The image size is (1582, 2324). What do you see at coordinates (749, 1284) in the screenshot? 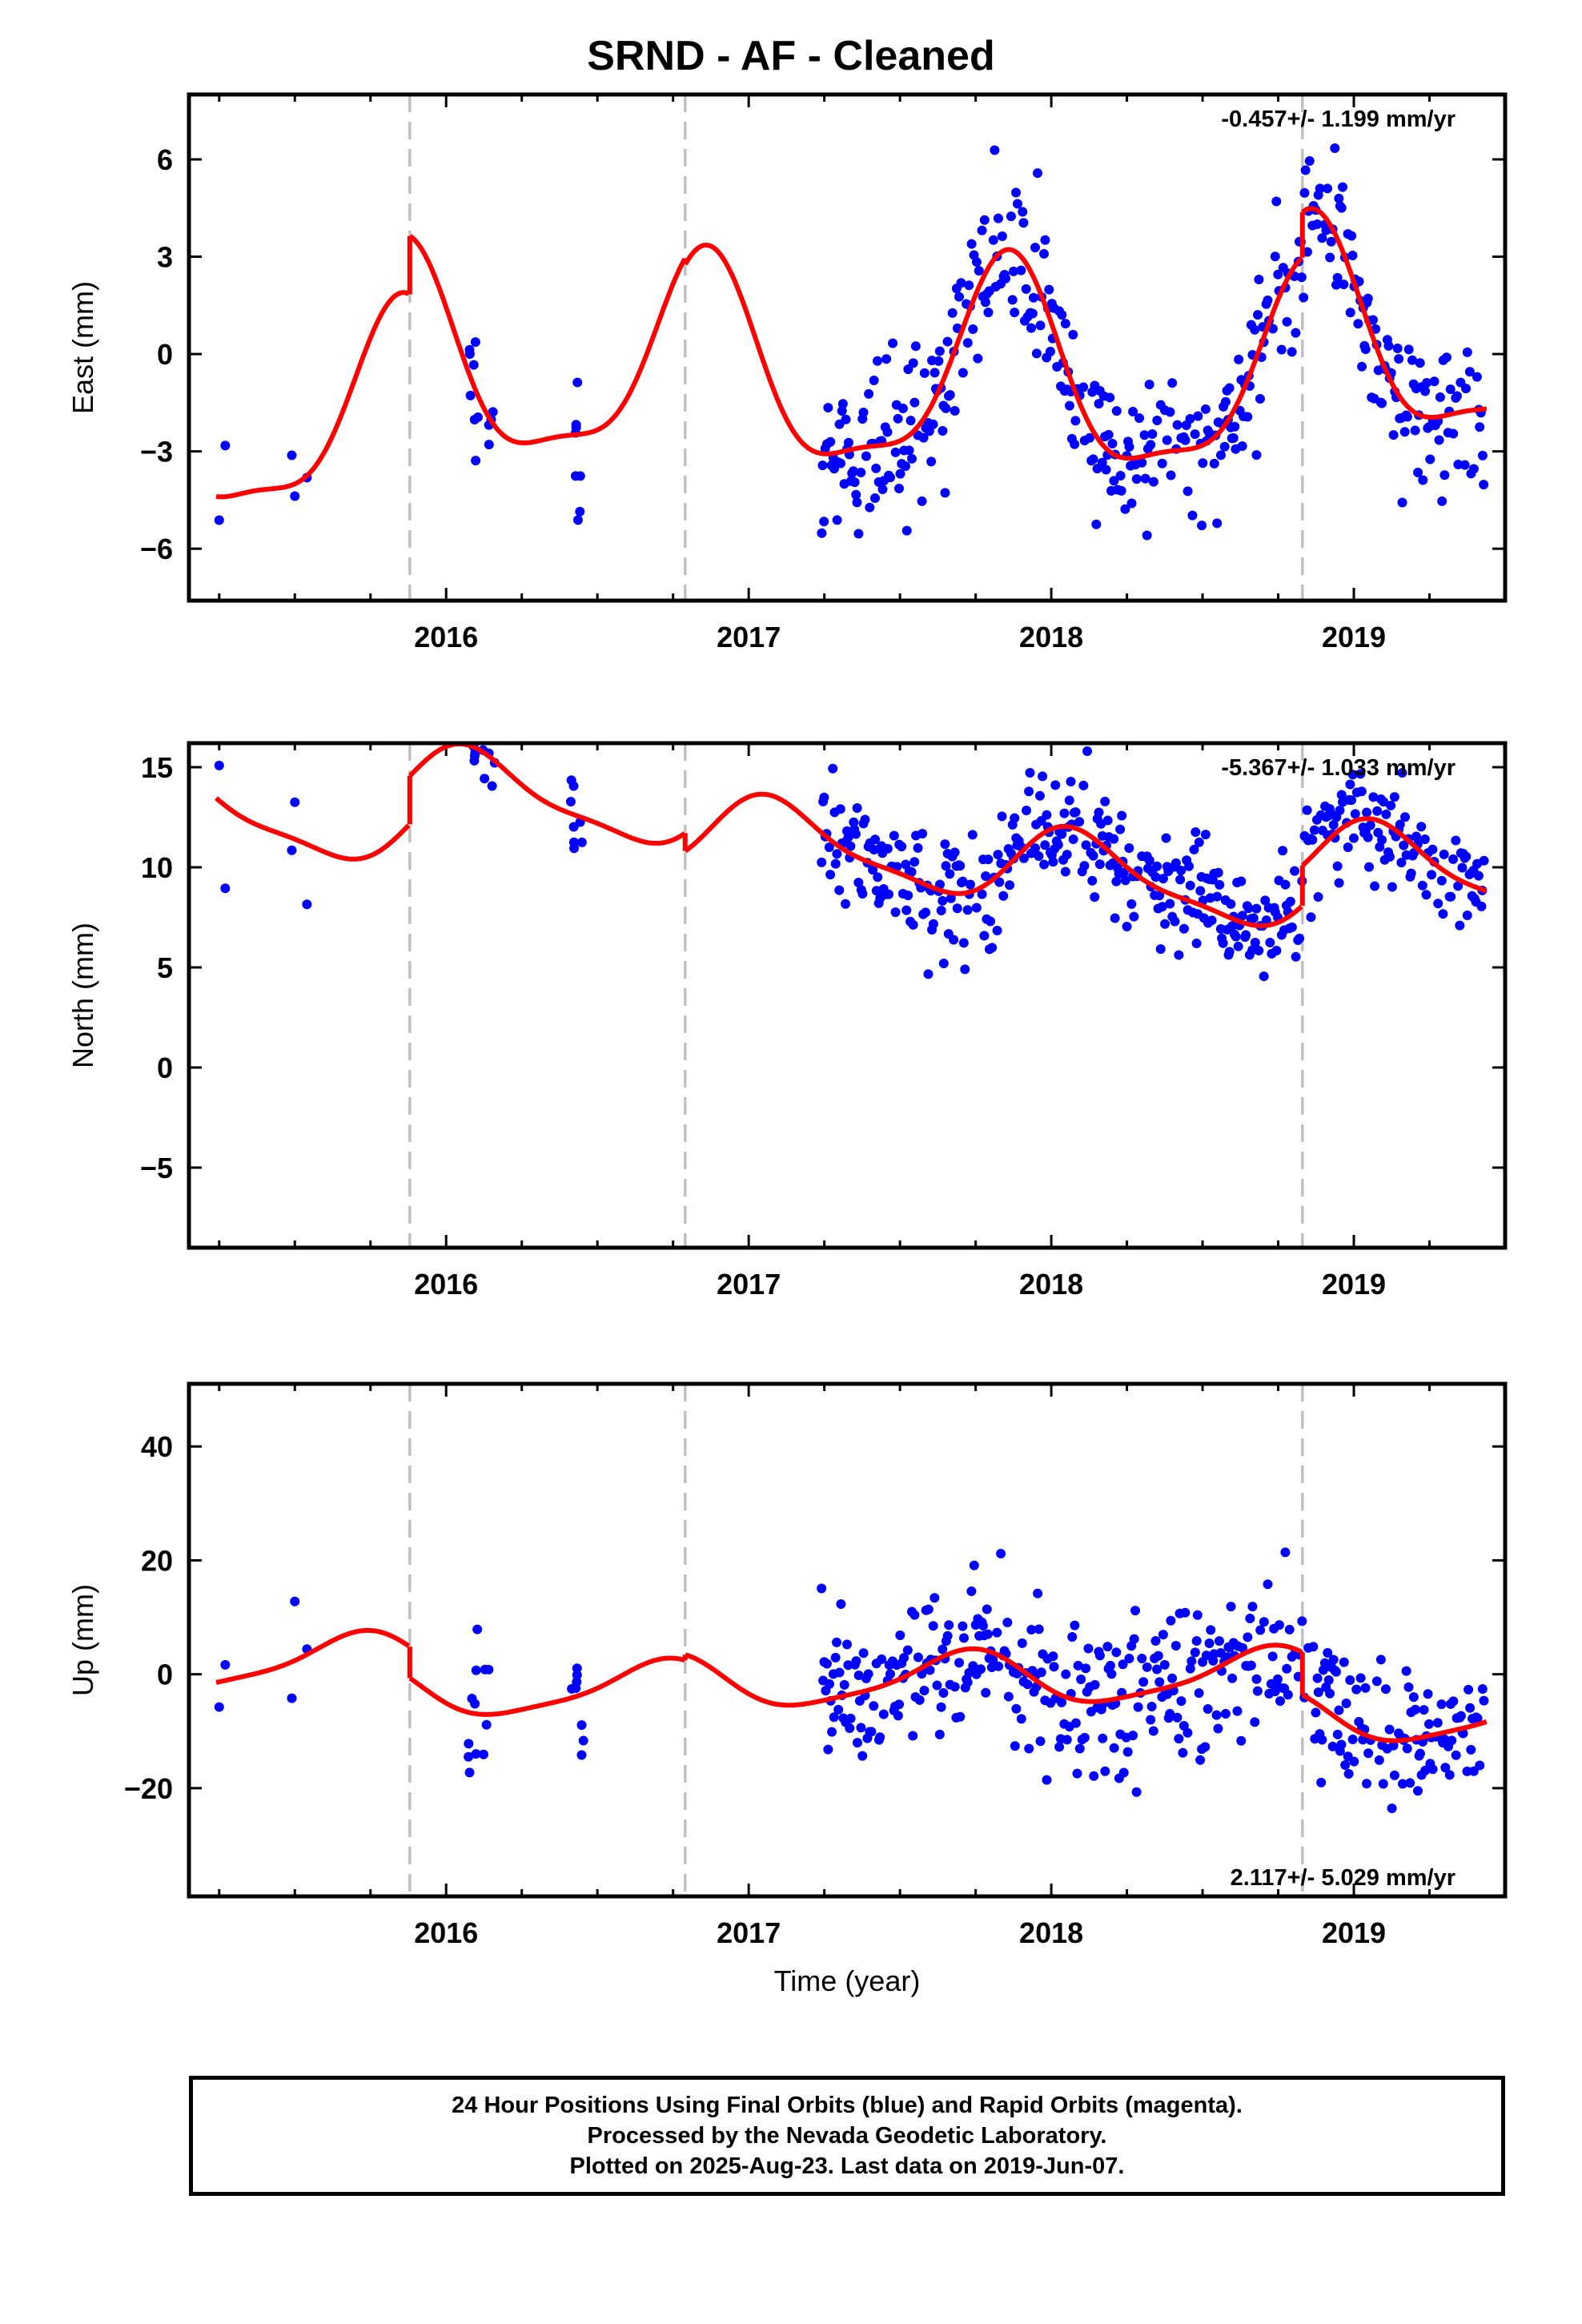
I see `x-tick-label: 2017` at bounding box center [749, 1284].